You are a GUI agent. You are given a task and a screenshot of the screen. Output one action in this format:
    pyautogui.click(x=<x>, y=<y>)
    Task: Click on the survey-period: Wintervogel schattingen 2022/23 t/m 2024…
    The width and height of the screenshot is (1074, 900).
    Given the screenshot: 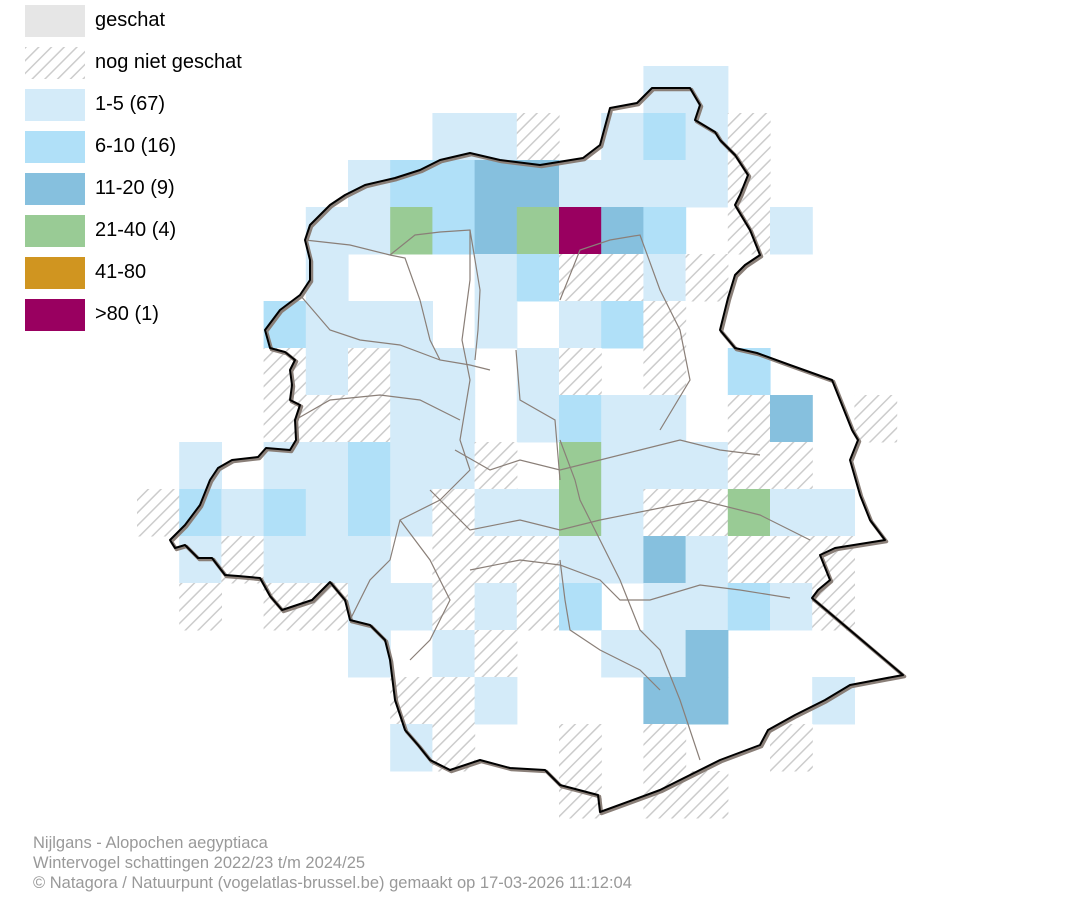 What is the action you would take?
    pyautogui.click(x=199, y=863)
    